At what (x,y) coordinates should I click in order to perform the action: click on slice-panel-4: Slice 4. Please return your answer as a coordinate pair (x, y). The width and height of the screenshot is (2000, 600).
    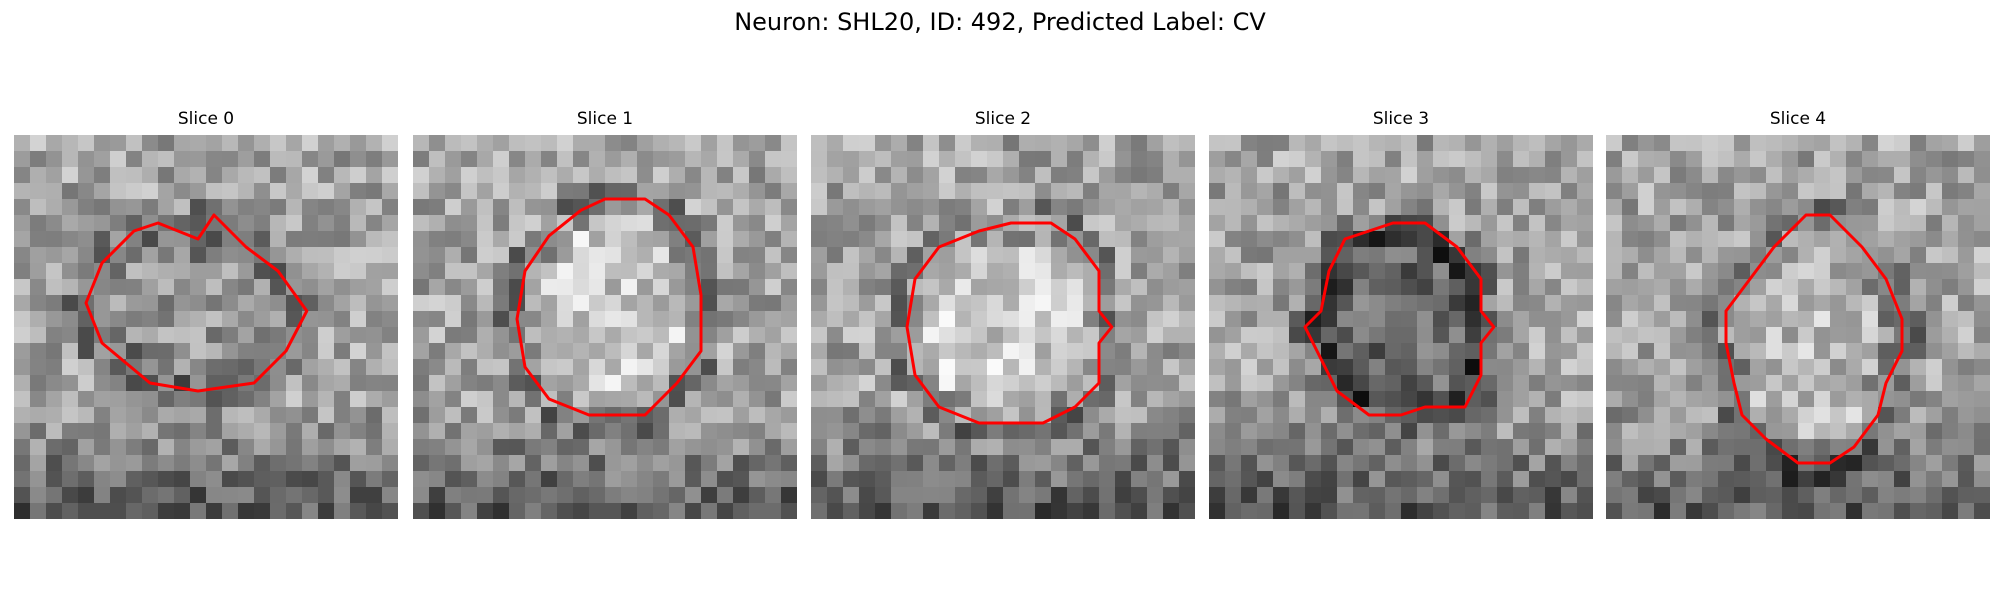
    Looking at the image, I should click on (1798, 313).